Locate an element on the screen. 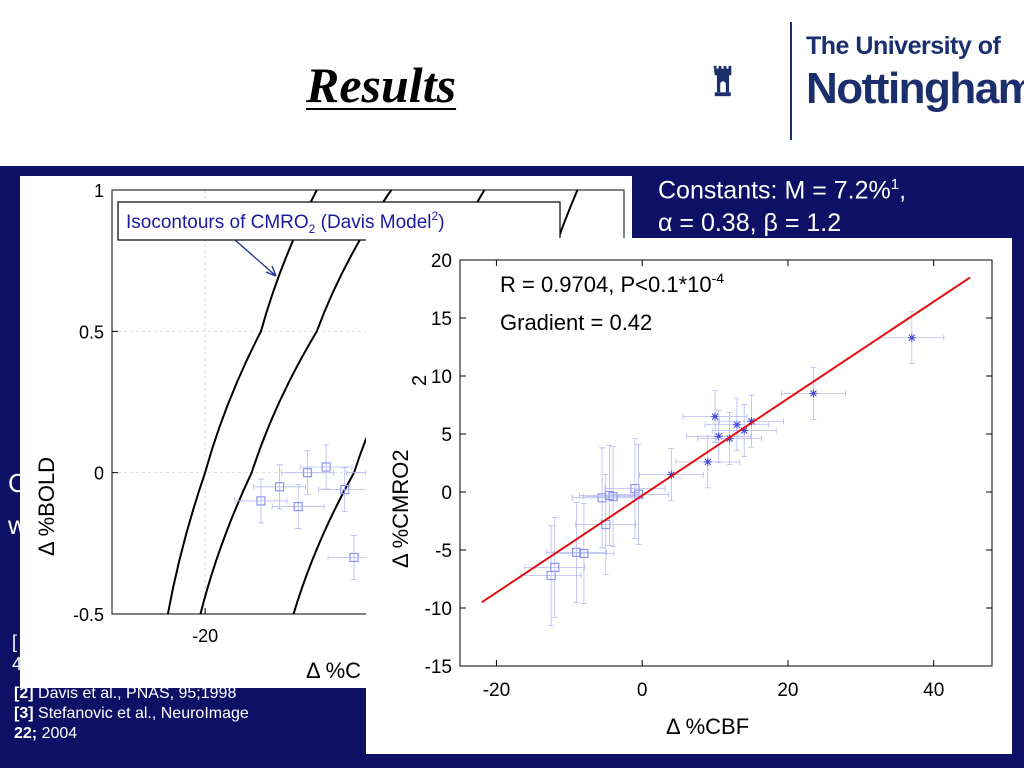  x-tick-label: 20 is located at coordinates (787, 690).